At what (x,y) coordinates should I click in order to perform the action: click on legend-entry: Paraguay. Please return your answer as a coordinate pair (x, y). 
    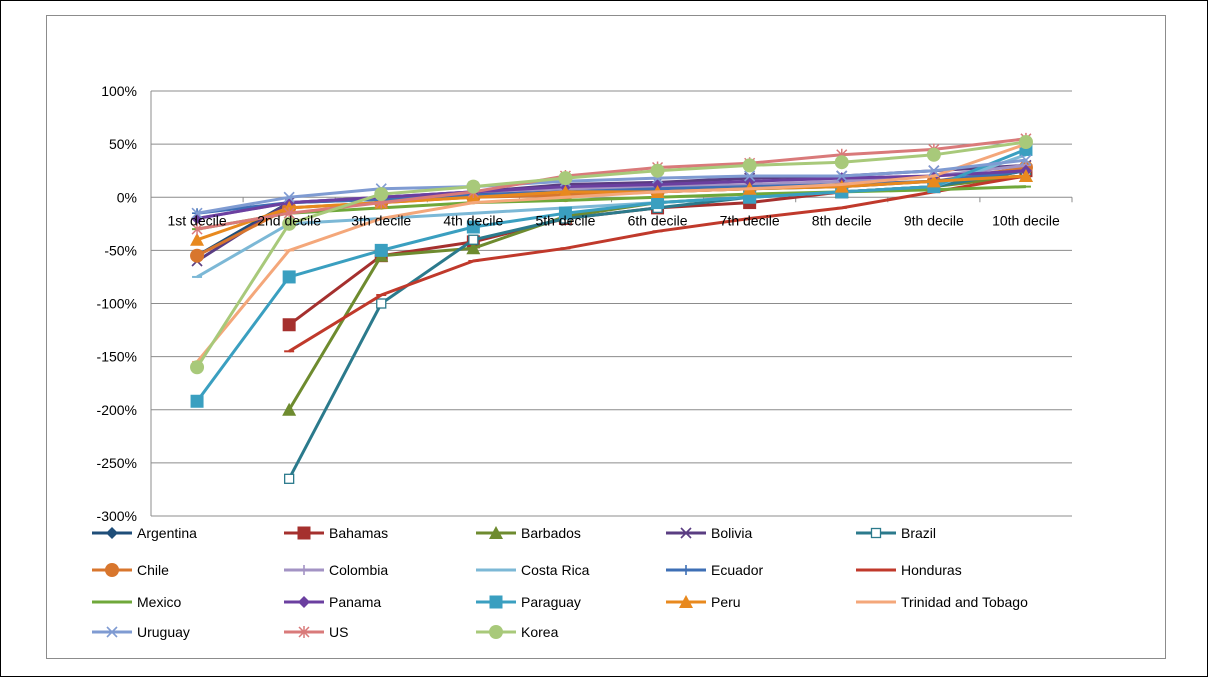
    Looking at the image, I should click on (528, 602).